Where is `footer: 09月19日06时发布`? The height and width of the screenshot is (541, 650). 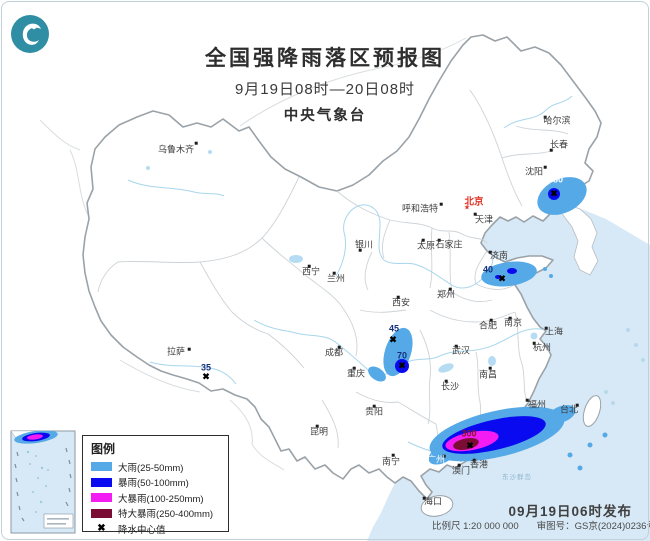
footer: 09月19日06时发布 is located at coordinates (570, 510).